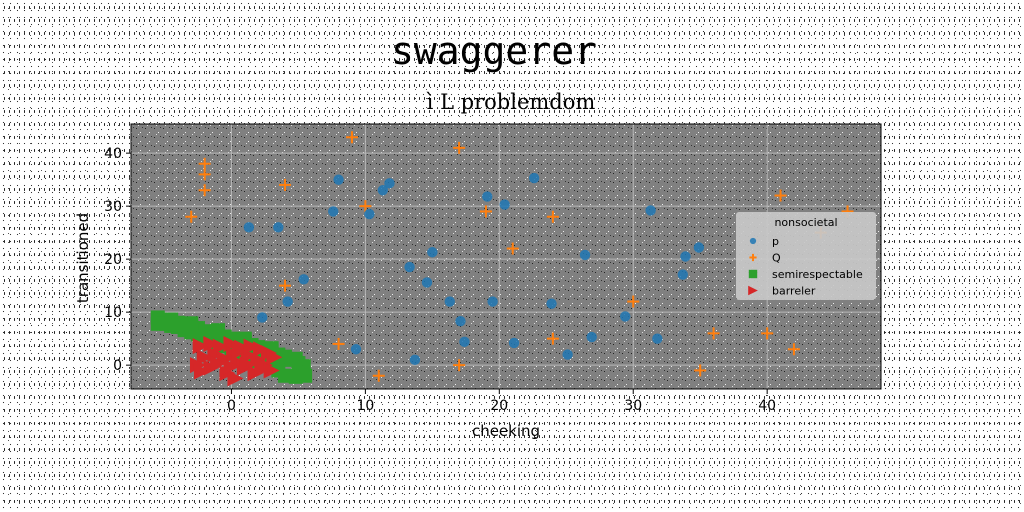  Describe the element at coordinates (753, 241) in the screenshot. I see `legend-marker-p` at that location.